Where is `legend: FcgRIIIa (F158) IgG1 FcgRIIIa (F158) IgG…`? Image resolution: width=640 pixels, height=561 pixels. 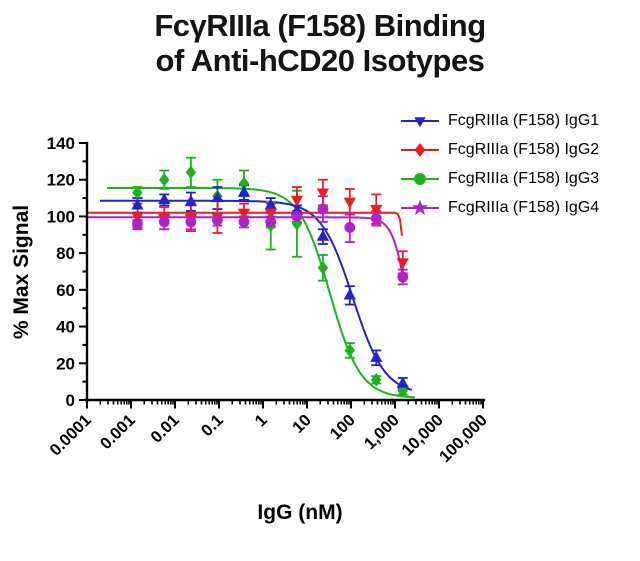
legend: FcgRIIIa (F158) IgG1 FcgRIIIa (F158) IgG… is located at coordinates (498, 164).